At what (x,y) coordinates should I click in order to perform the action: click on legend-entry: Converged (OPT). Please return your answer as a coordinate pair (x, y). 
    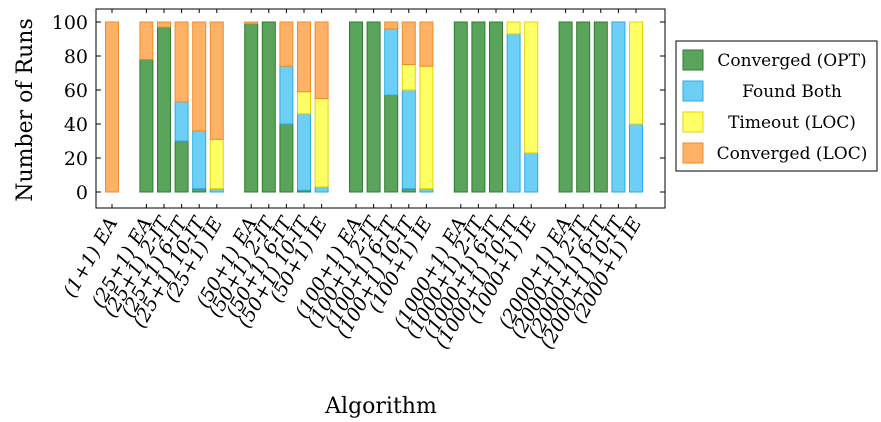
    Looking at the image, I should click on (791, 61).